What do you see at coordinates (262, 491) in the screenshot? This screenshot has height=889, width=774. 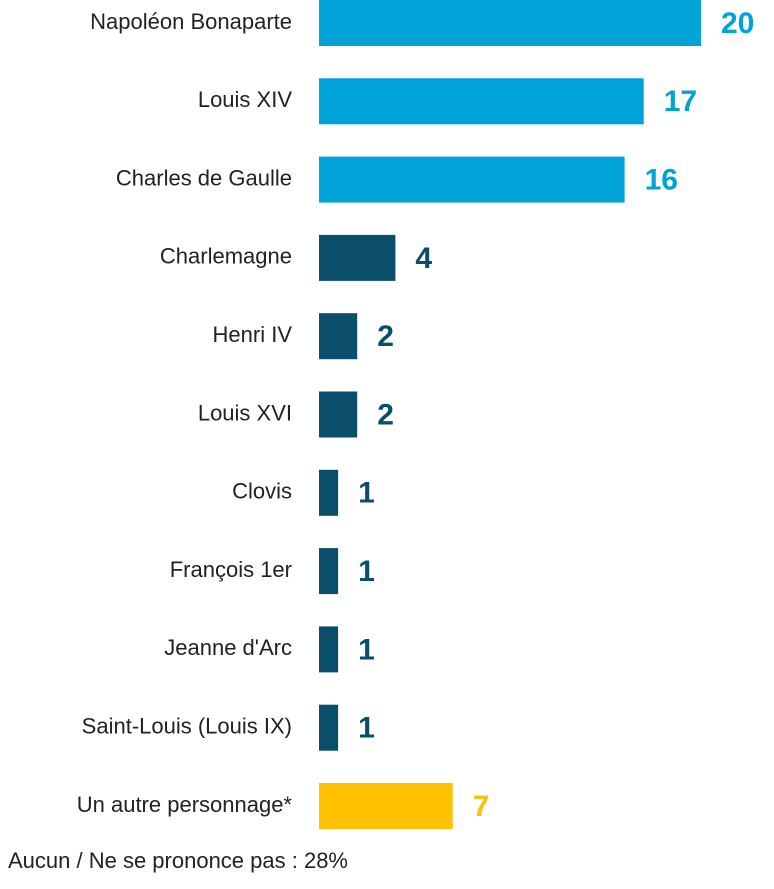 I see `category-label: Clovis` at bounding box center [262, 491].